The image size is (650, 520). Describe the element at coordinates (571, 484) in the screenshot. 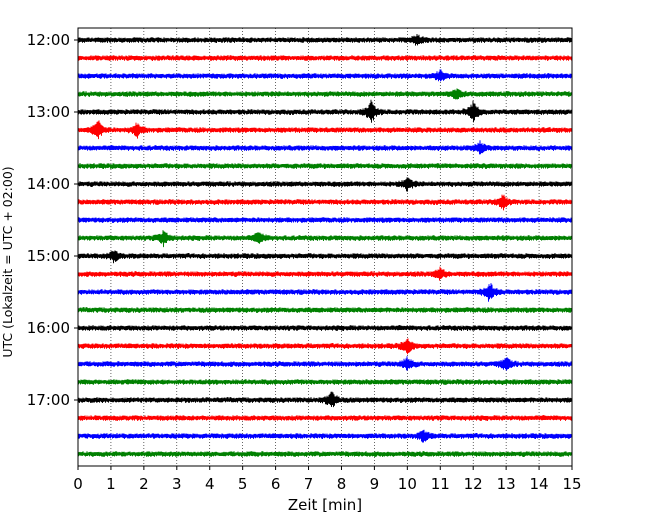

I see `x-tick-label: 15` at that location.